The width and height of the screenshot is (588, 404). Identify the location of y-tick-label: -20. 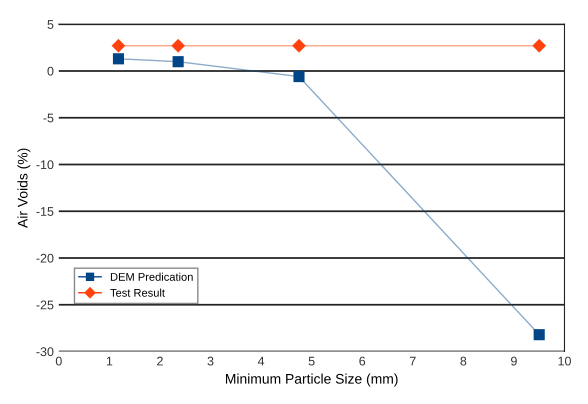
(45, 258).